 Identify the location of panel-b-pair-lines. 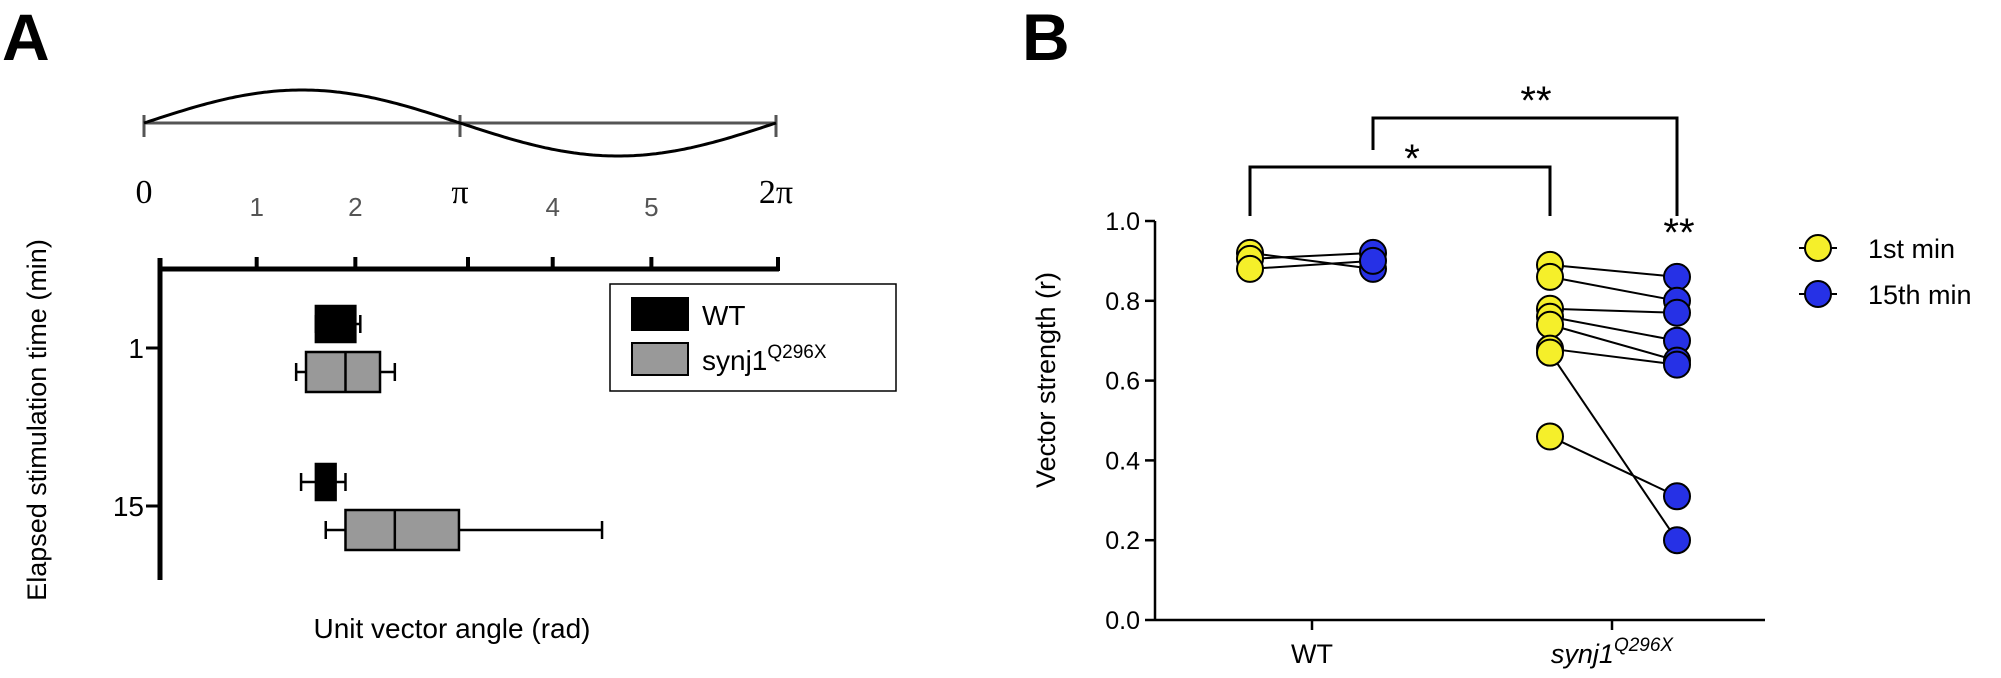
(1463, 396).